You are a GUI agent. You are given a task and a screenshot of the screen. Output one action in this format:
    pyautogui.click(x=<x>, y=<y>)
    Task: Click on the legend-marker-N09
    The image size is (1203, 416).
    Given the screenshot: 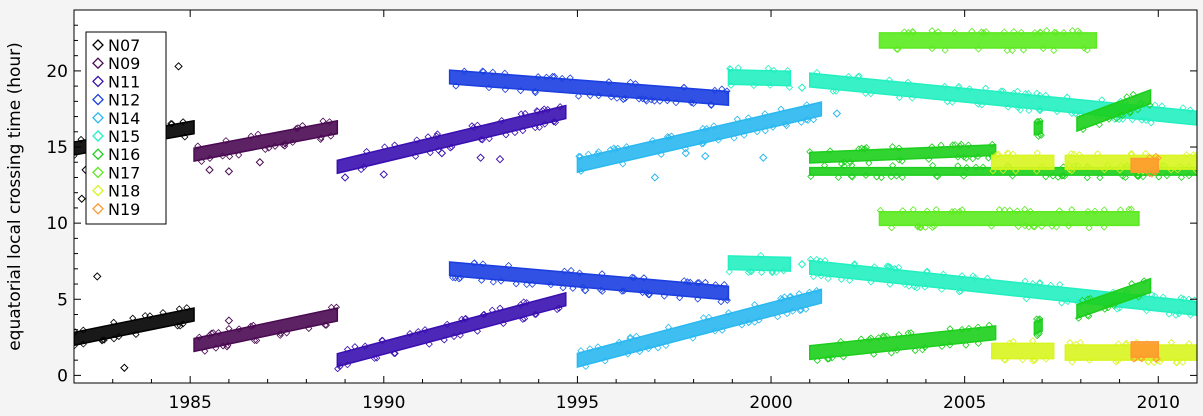 What is the action you would take?
    pyautogui.click(x=98, y=63)
    